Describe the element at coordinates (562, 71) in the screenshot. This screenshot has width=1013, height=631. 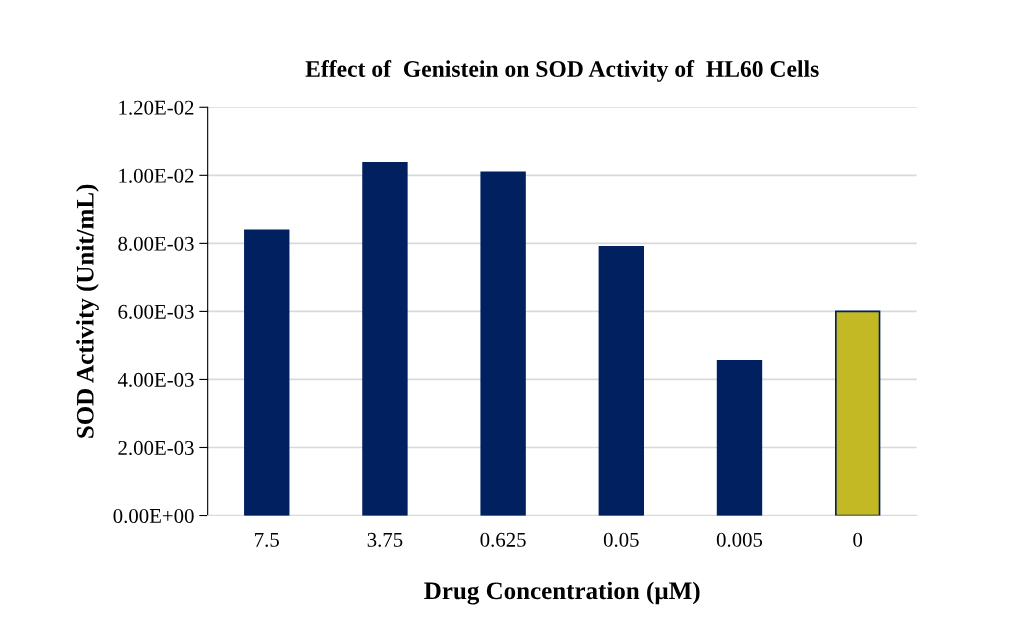
I see `chart-title: Effect of Genistein on SOD Activity of HL60 Cells` at that location.